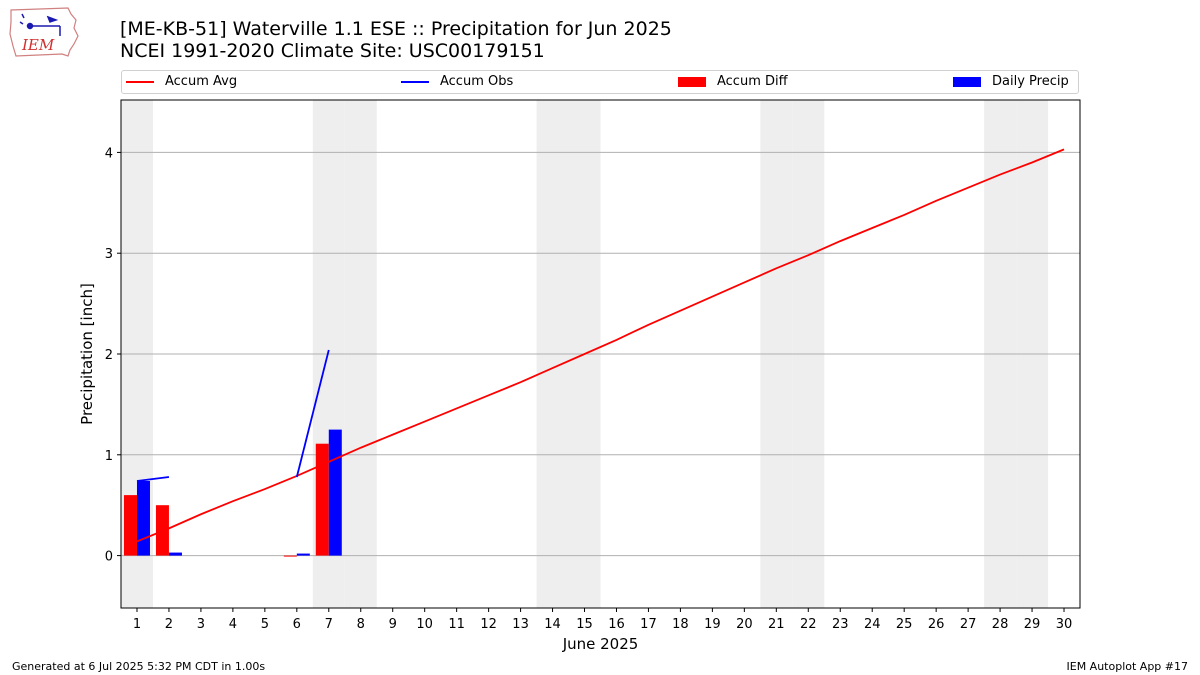 Image resolution: width=1200 pixels, height=675 pixels. What do you see at coordinates (840, 624) in the screenshot?
I see `x-tick-label: 23` at bounding box center [840, 624].